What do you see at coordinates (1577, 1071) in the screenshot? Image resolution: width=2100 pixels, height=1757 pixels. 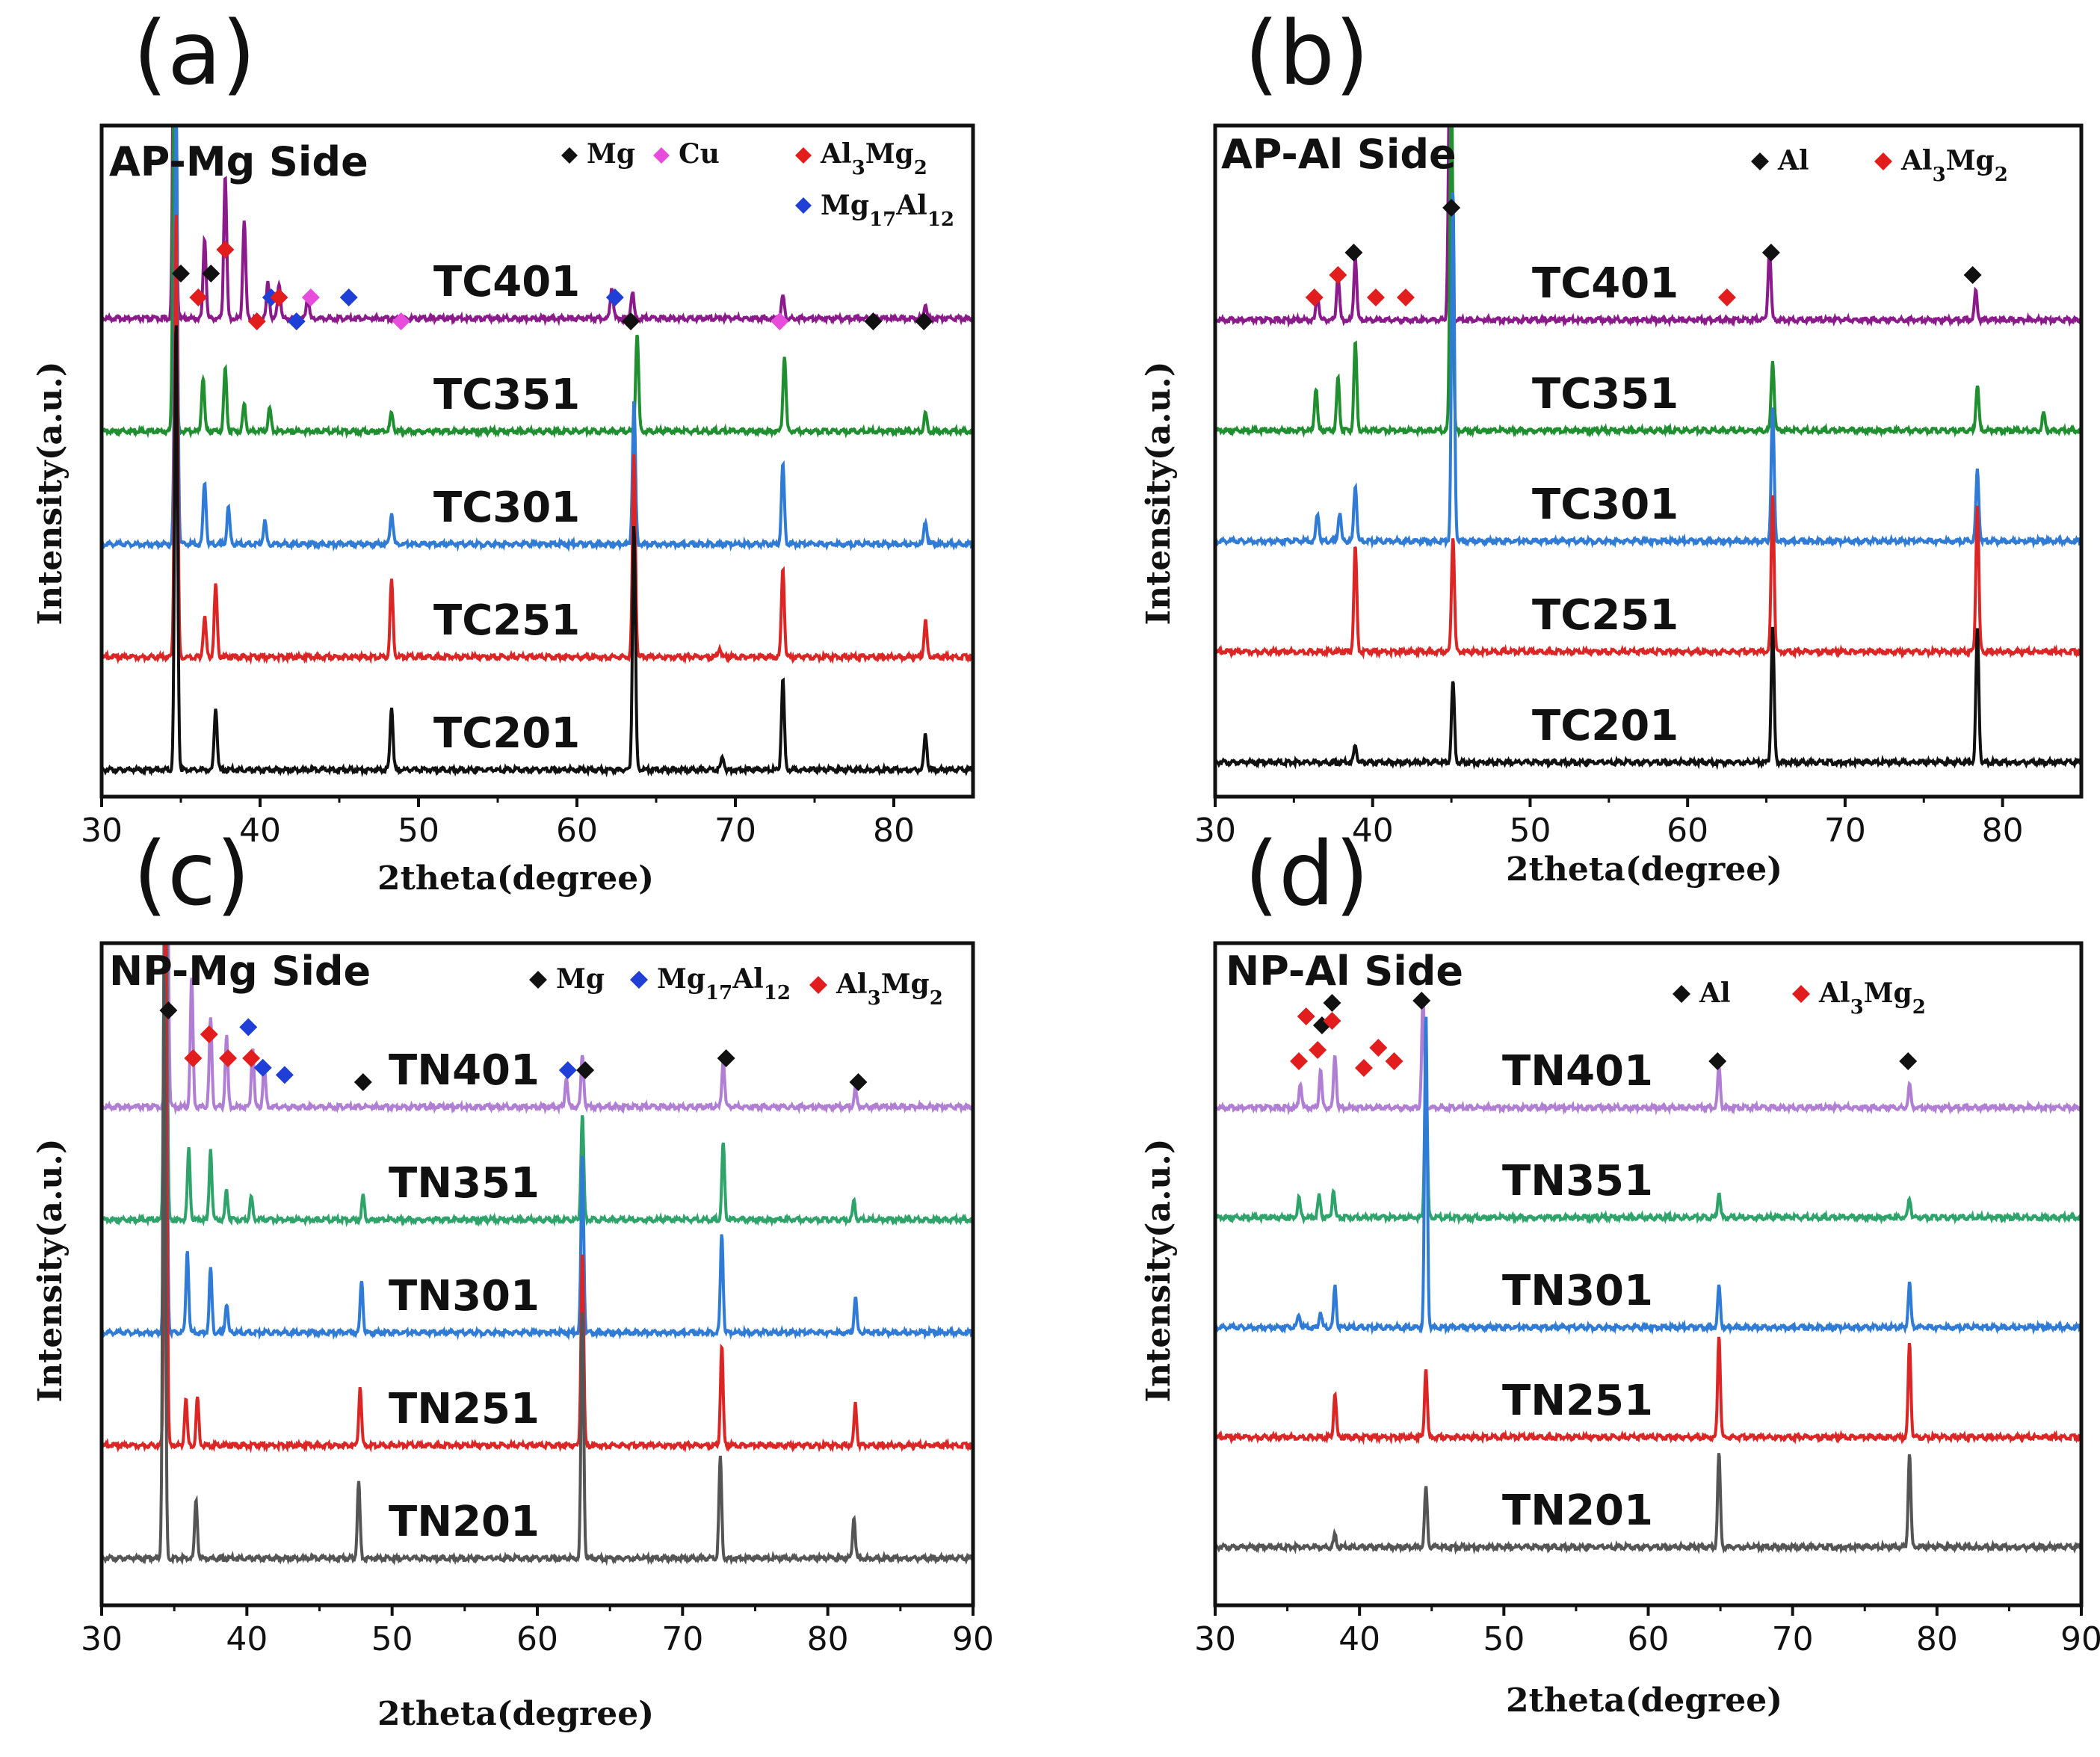 I see `series-label-TN401: TN401` at bounding box center [1577, 1071].